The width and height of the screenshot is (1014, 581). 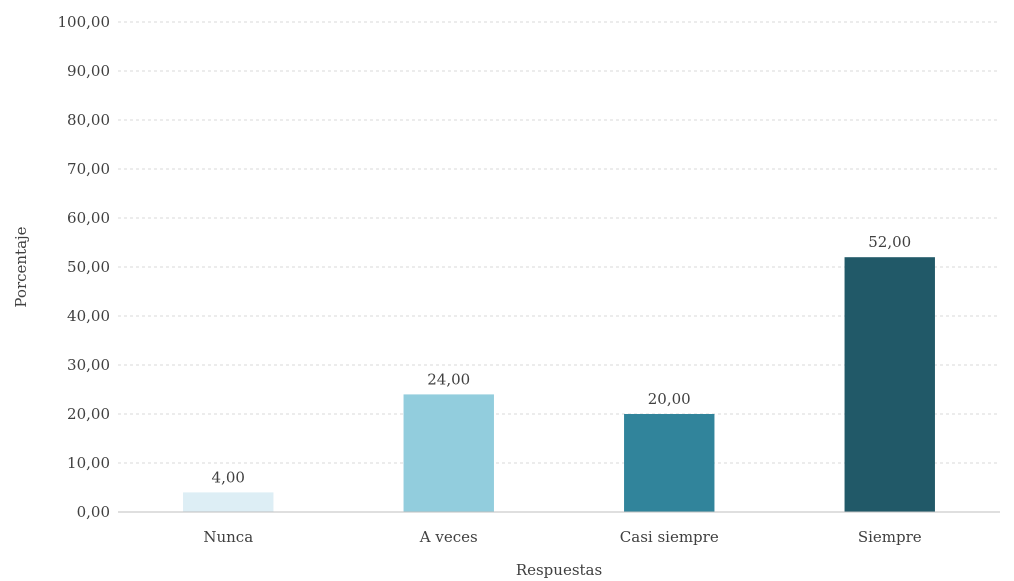 What do you see at coordinates (88, 414) in the screenshot?
I see `y-tick-label: 20,00` at bounding box center [88, 414].